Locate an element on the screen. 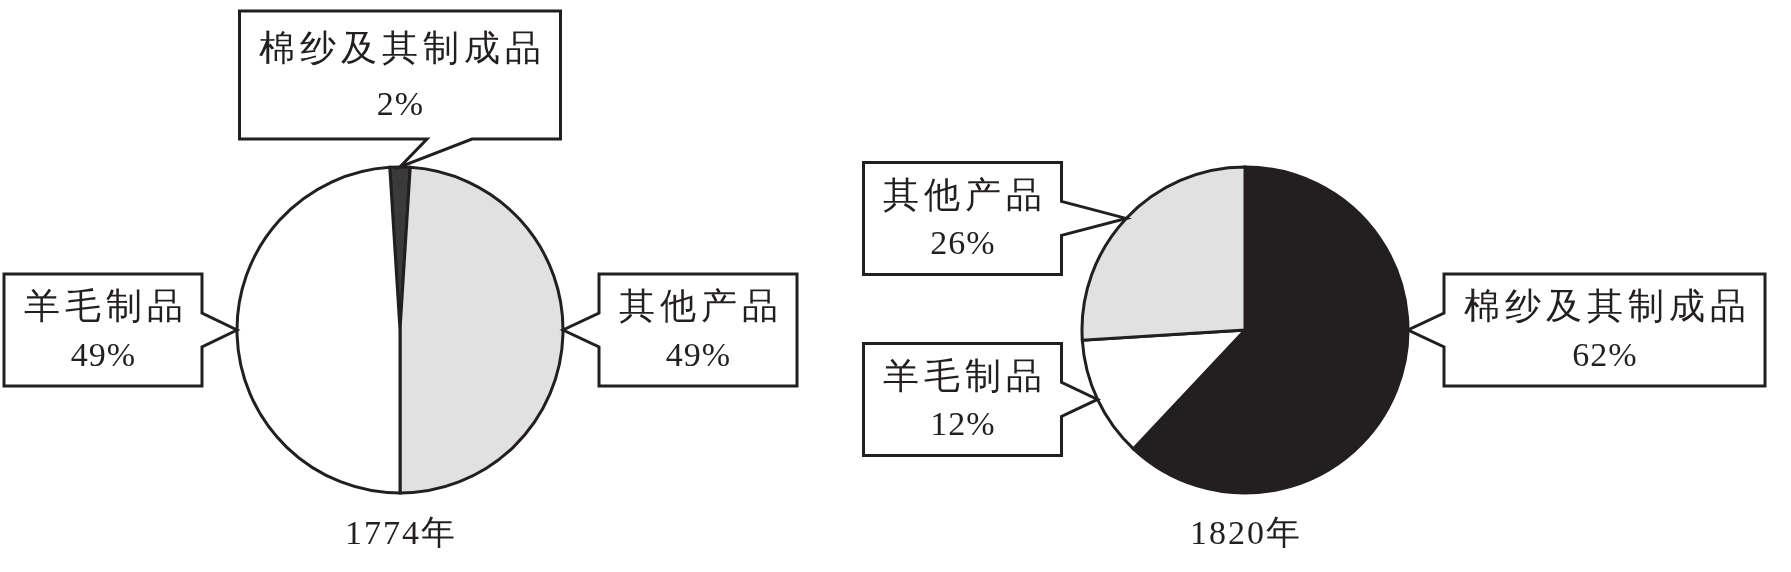 The image size is (1791, 572). text: 1774年 is located at coordinates (401, 532).